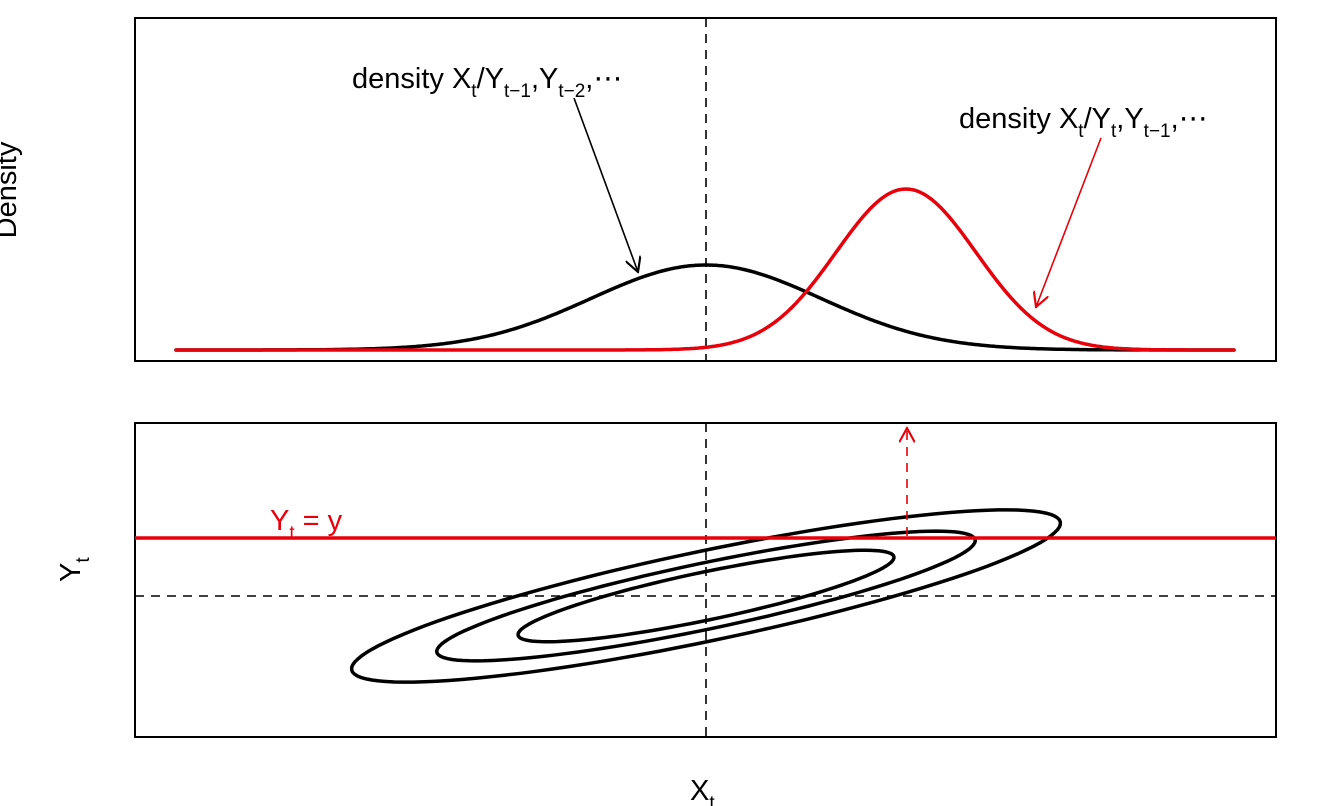  Describe the element at coordinates (11, 189) in the screenshot. I see `top-y-axis-label: Density` at that location.